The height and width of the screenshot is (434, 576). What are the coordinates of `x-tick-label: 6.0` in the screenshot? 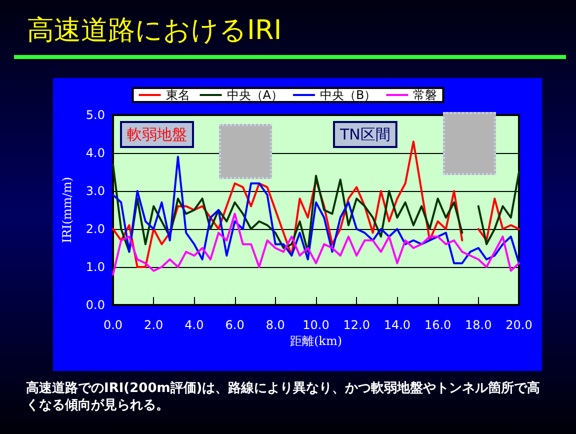 It's located at (234, 325).